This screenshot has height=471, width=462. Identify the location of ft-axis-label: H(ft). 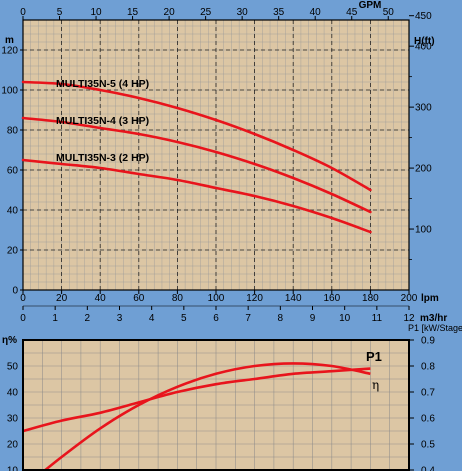
(424, 41).